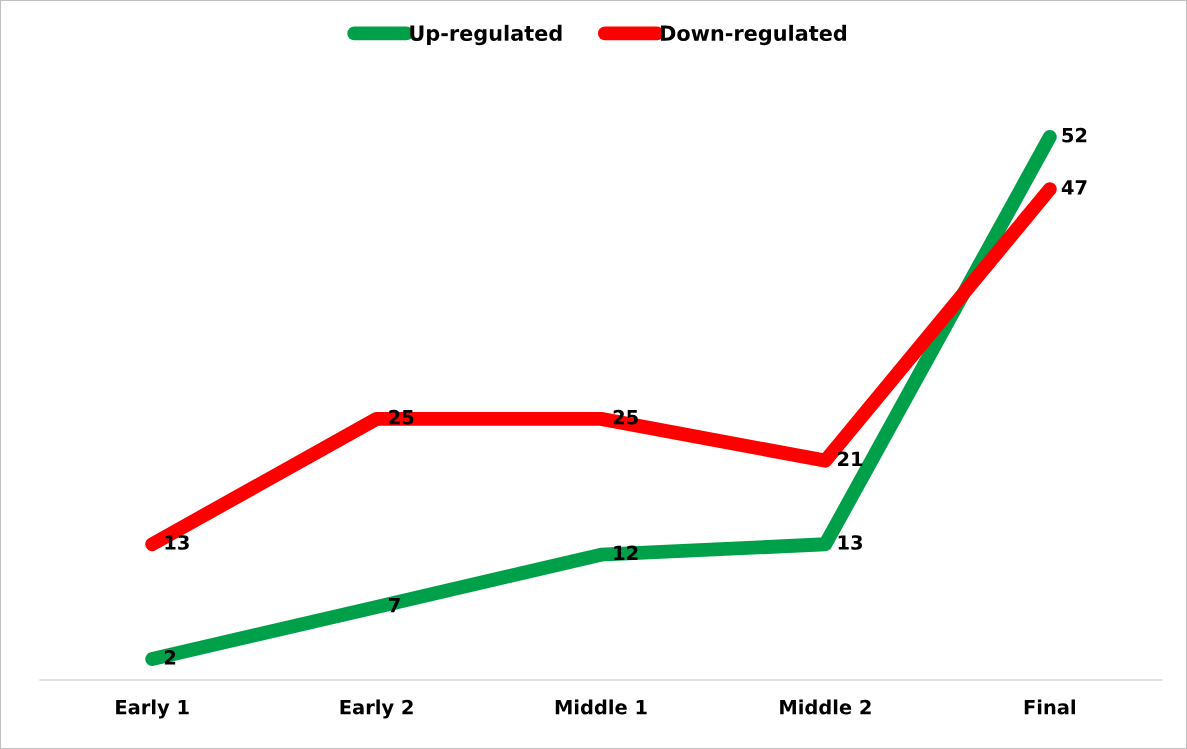 The width and height of the screenshot is (1187, 749). Describe the element at coordinates (152, 709) in the screenshot. I see `x-tick-label: Early 1` at that location.